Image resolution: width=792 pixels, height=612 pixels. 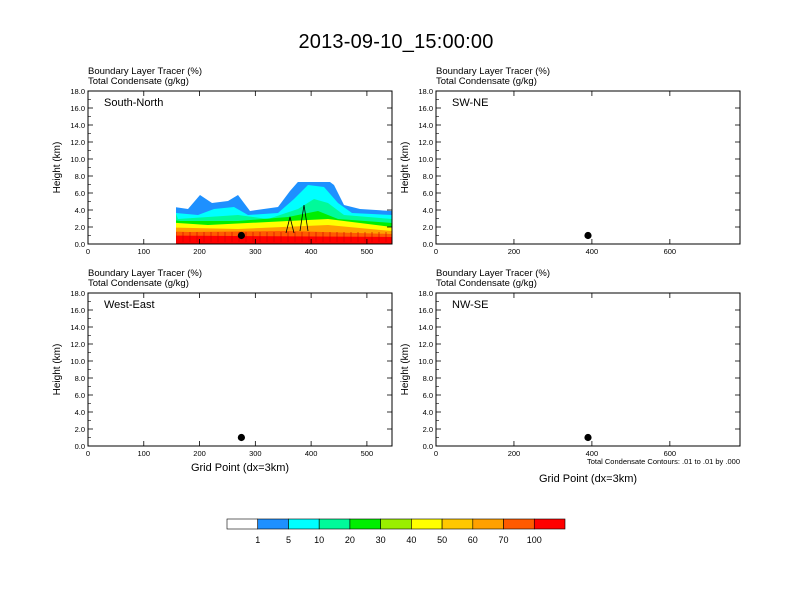 What do you see at coordinates (350, 540) in the screenshot?
I see `colorbar-label: 20` at bounding box center [350, 540].